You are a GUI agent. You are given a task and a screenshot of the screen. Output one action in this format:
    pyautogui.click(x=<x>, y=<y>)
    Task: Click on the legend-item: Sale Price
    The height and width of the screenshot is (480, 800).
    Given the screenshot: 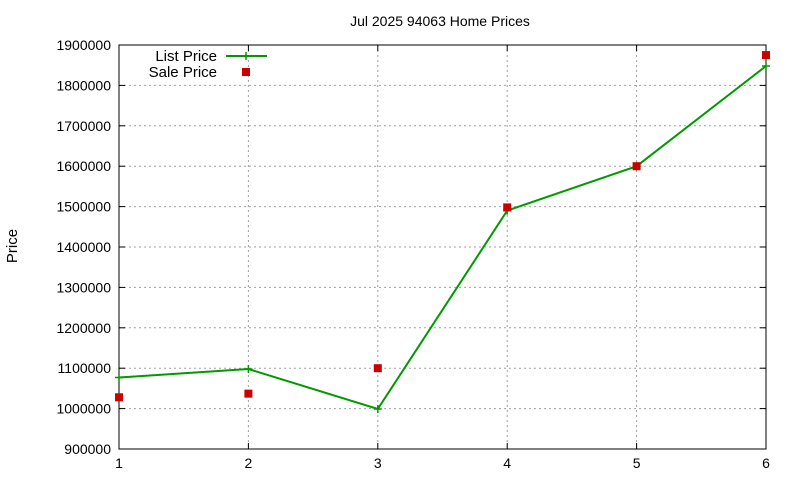 What is the action you would take?
    pyautogui.click(x=199, y=72)
    